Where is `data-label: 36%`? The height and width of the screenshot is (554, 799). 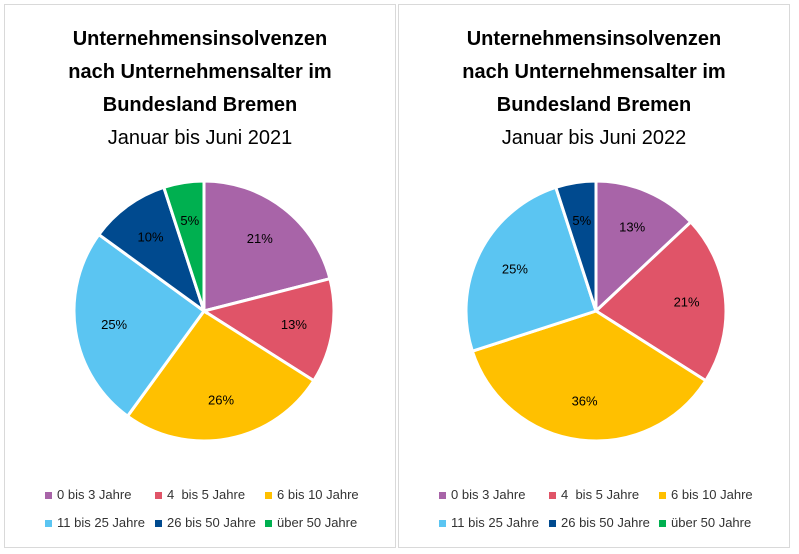 data-label: 36% is located at coordinates (585, 400).